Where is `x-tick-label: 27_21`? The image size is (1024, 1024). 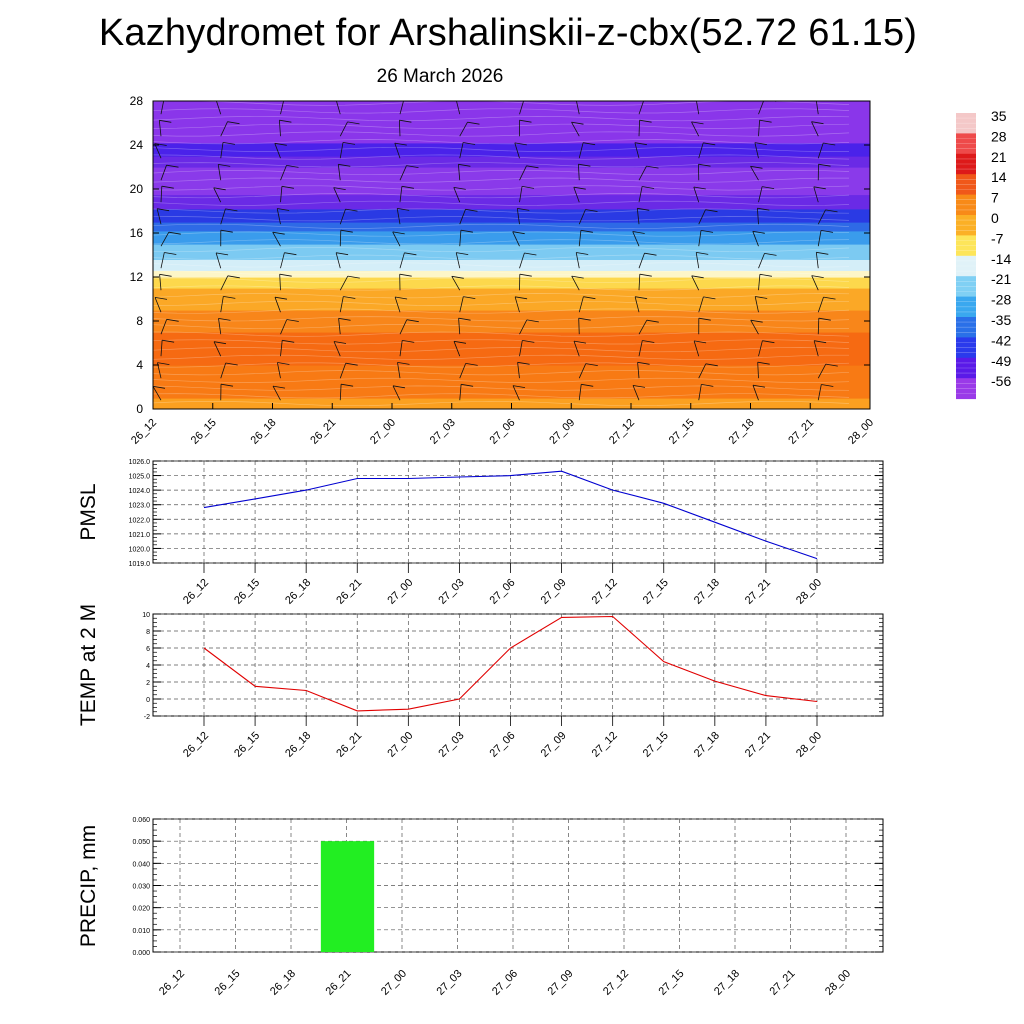 x-tick-label: 27_21 is located at coordinates (758, 592).